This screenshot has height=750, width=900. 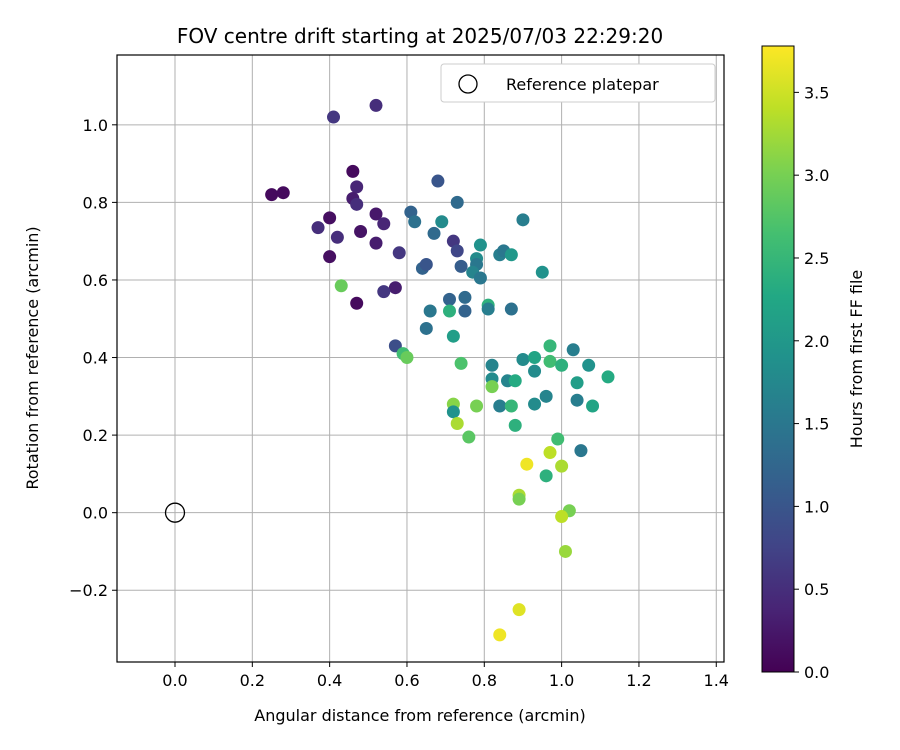 I want to click on colorbar-tick-label: 2.0, so click(x=816, y=341).